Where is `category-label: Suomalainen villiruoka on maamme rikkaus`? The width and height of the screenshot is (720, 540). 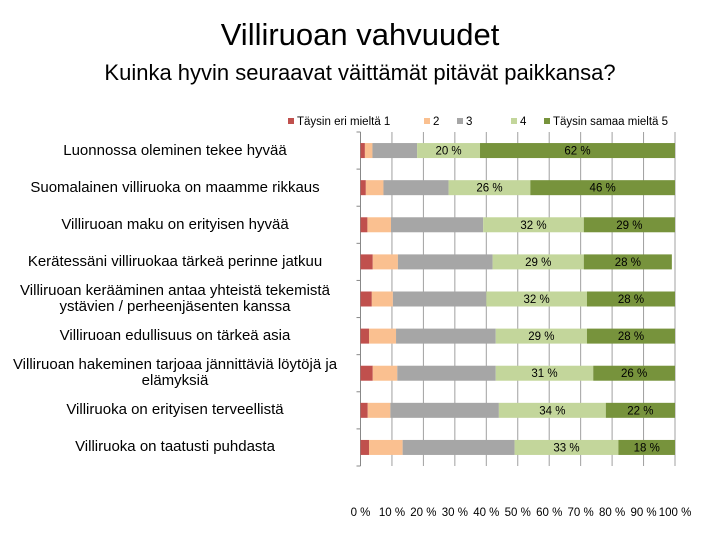
category-label: Suomalainen villiruoka on maamme rikkaus is located at coordinates (175, 187).